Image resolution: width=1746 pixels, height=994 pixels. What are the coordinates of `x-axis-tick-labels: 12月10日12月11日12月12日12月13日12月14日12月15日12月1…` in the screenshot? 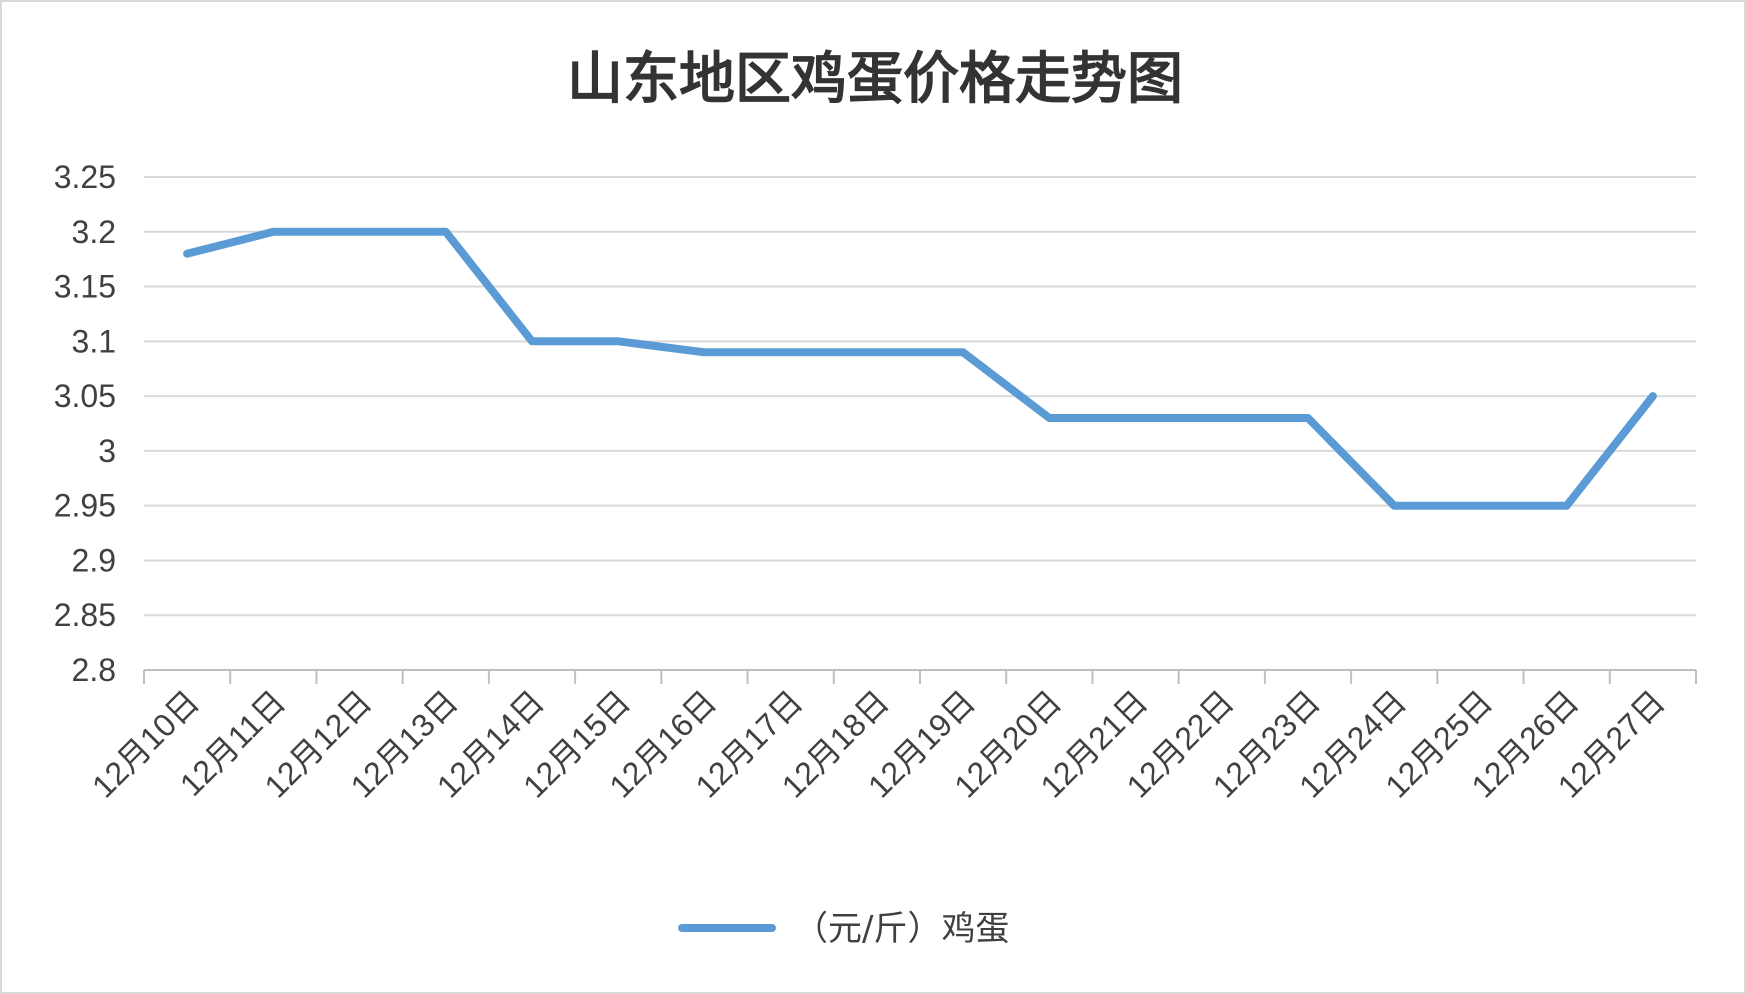 It's located at (878, 743).